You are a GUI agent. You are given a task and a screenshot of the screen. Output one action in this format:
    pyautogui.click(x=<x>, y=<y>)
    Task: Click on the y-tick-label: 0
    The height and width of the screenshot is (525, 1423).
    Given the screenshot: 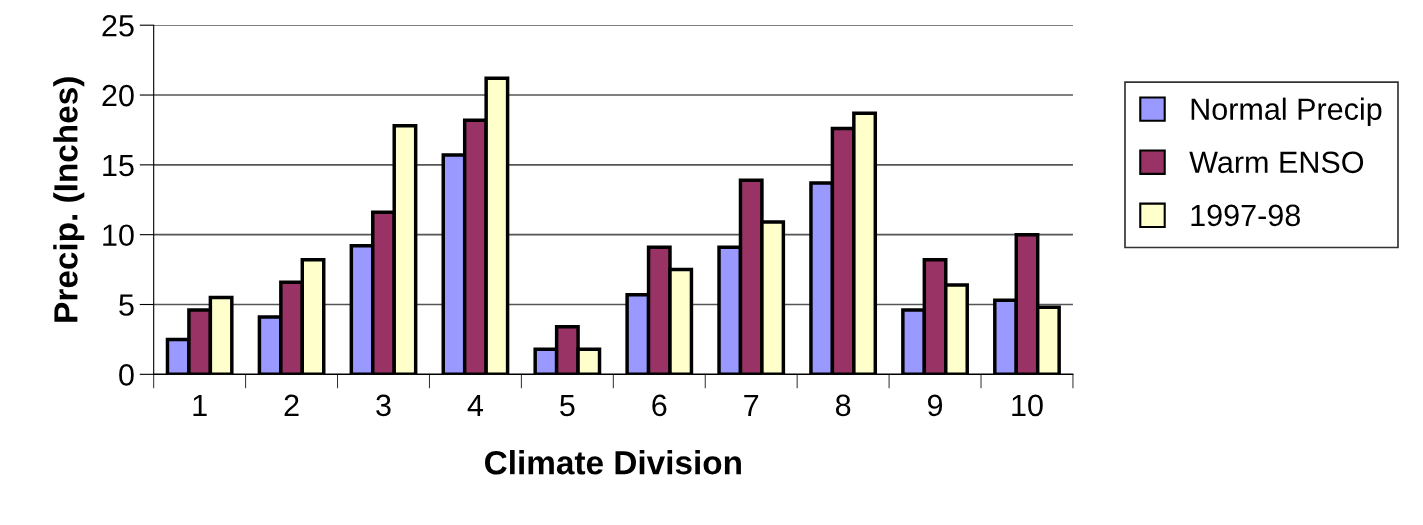 What is the action you would take?
    pyautogui.click(x=126, y=375)
    